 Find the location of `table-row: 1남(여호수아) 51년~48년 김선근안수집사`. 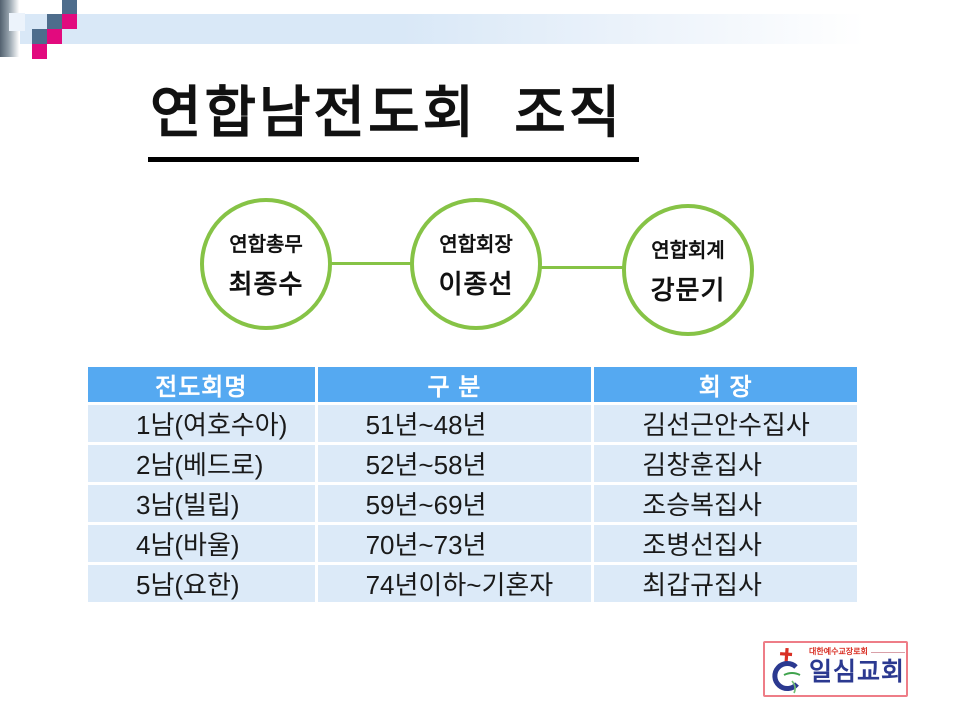

table-row: 1남(여호수아) 51년~48년 김선근안수집사 is located at coordinates (472, 423).